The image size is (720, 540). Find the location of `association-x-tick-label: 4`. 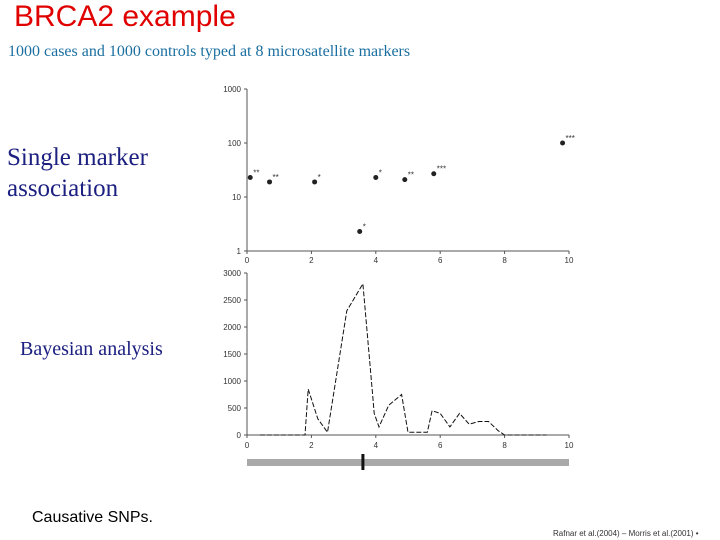

association-x-tick-label: 4 is located at coordinates (376, 260).